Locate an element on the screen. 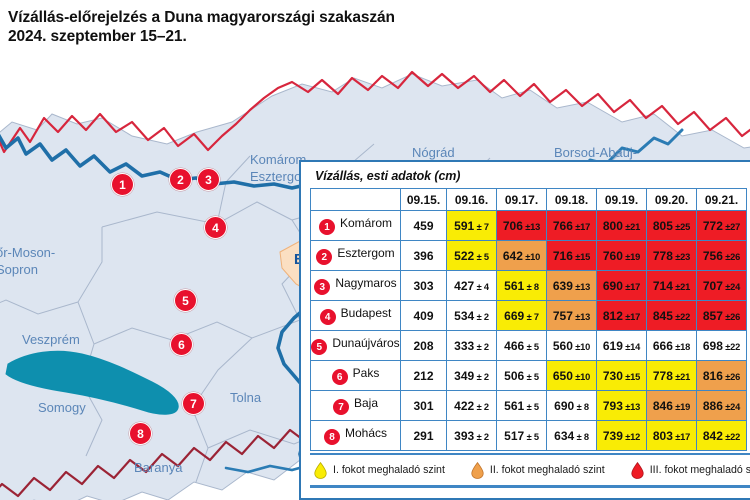  forecast-cell: 698 ±22 is located at coordinates (721, 345).